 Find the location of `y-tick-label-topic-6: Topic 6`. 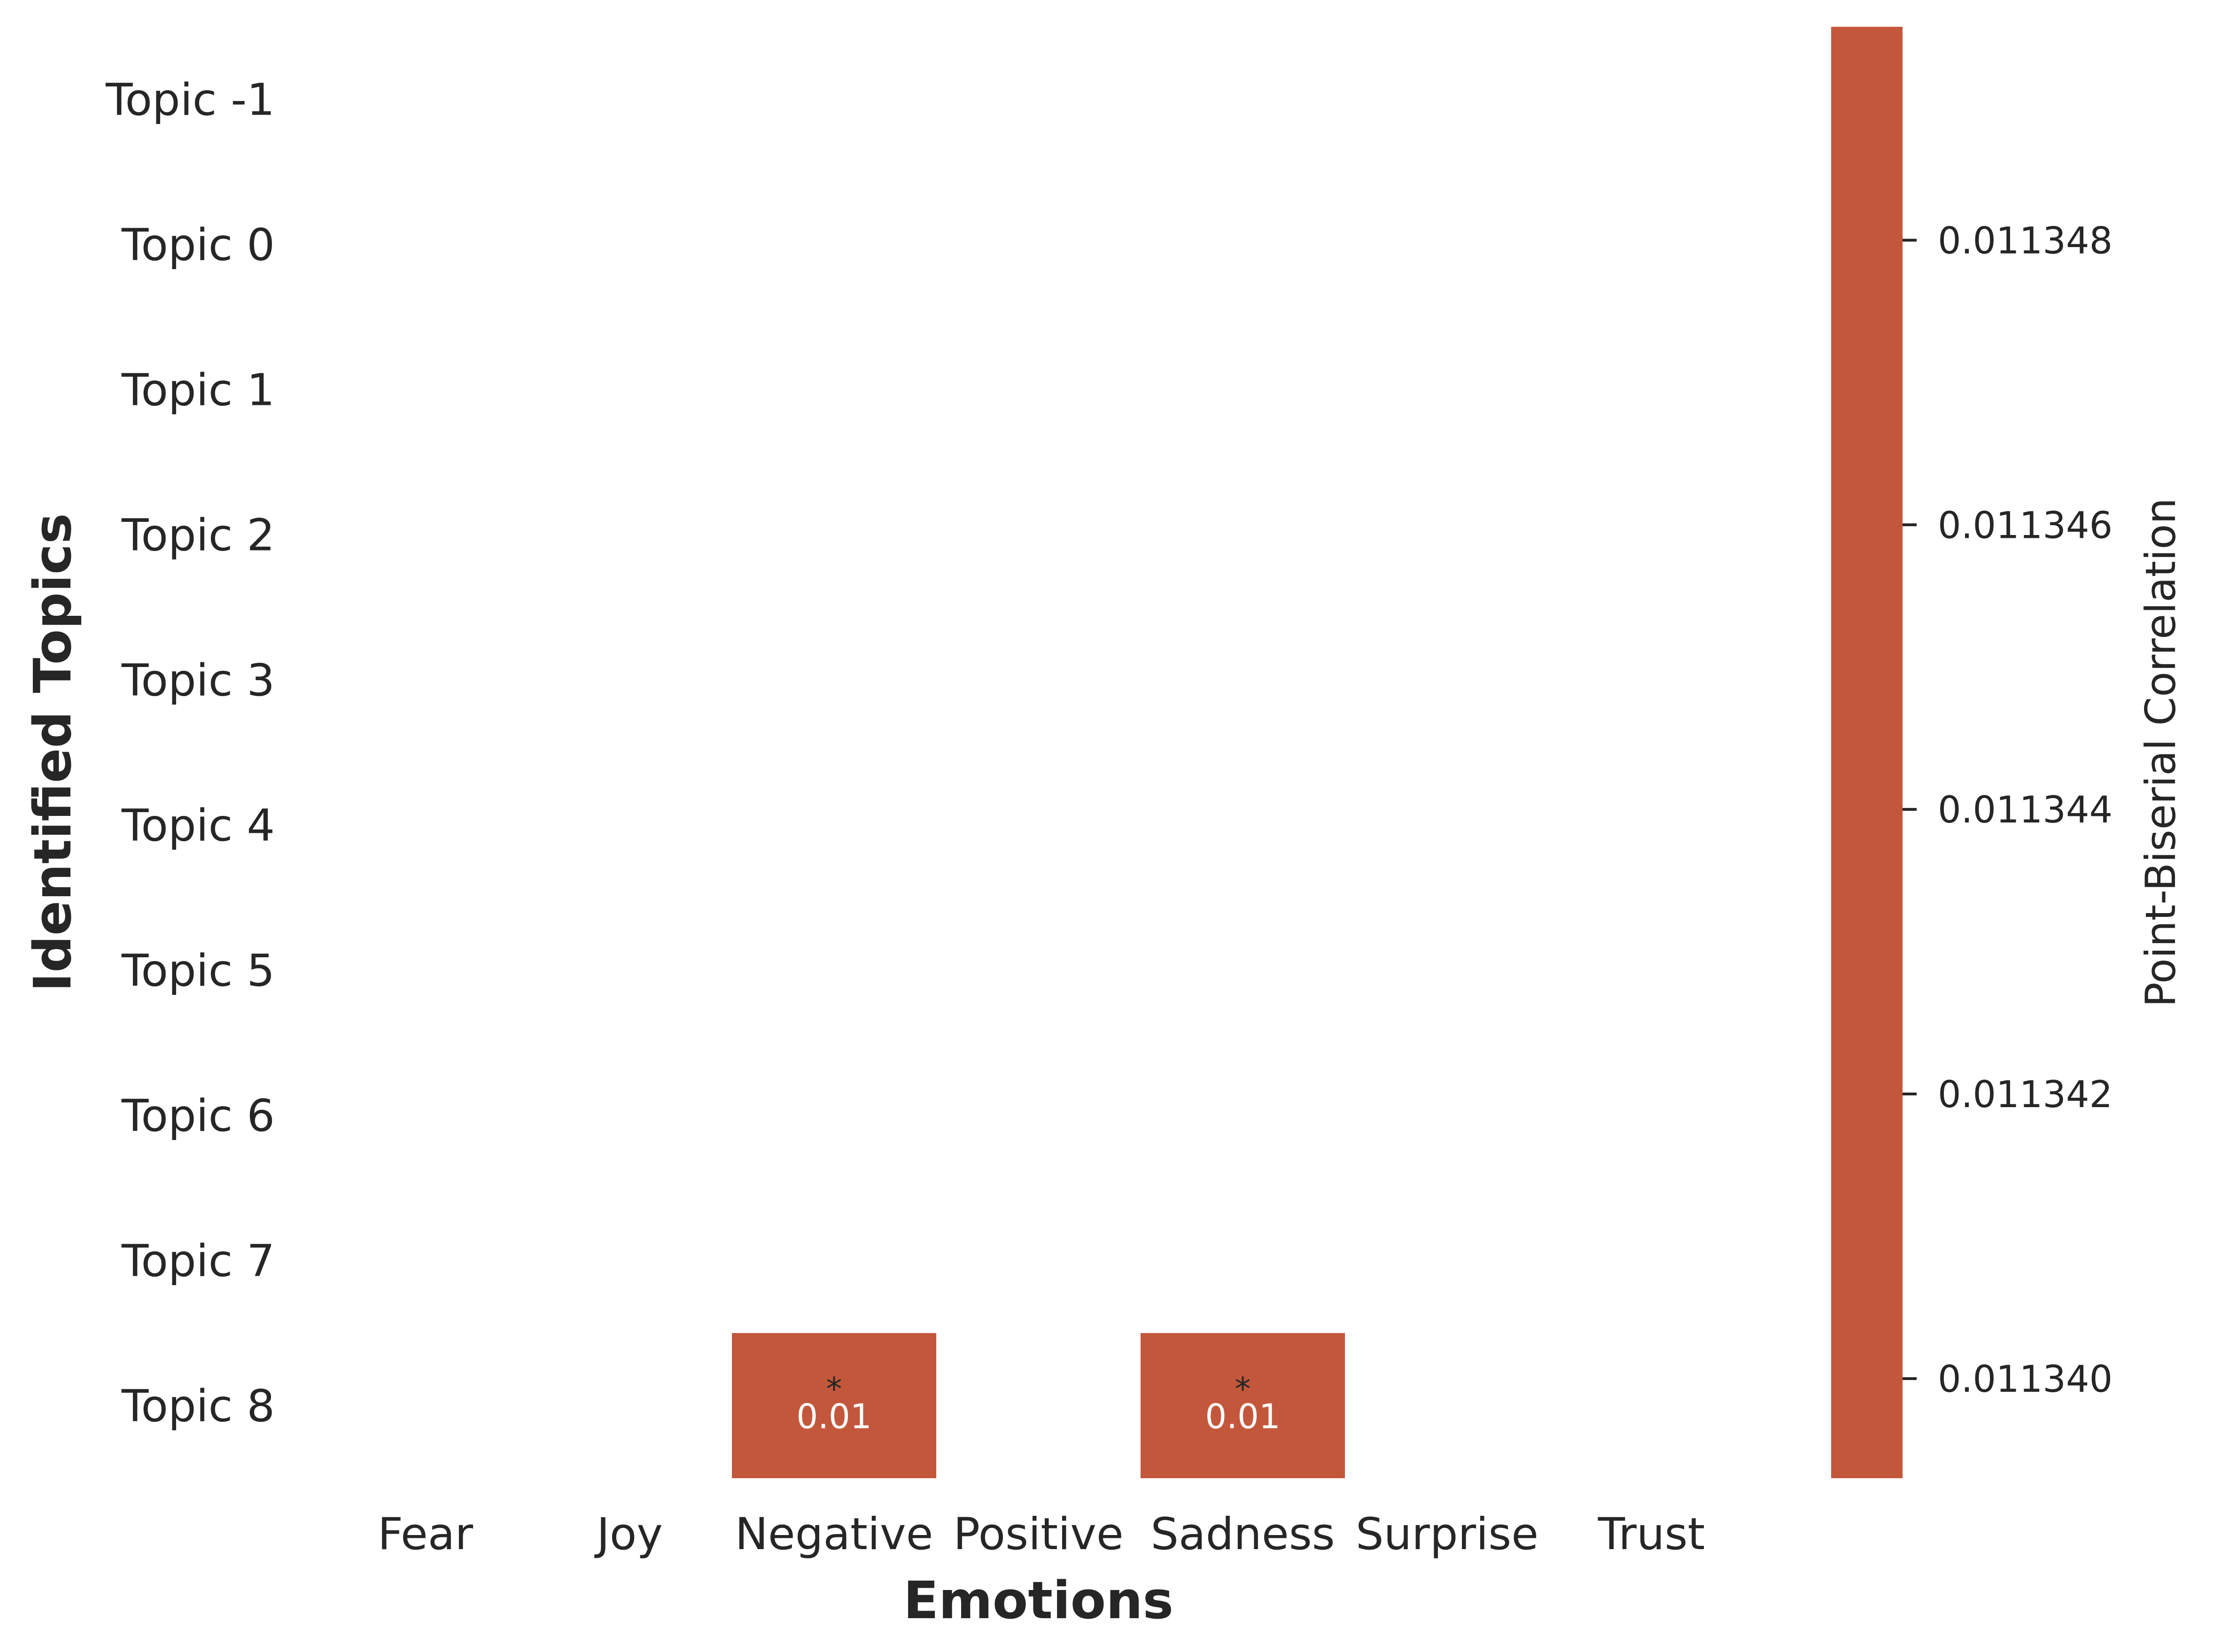

y-tick-label-topic-6: Topic 6 is located at coordinates (198, 1116).